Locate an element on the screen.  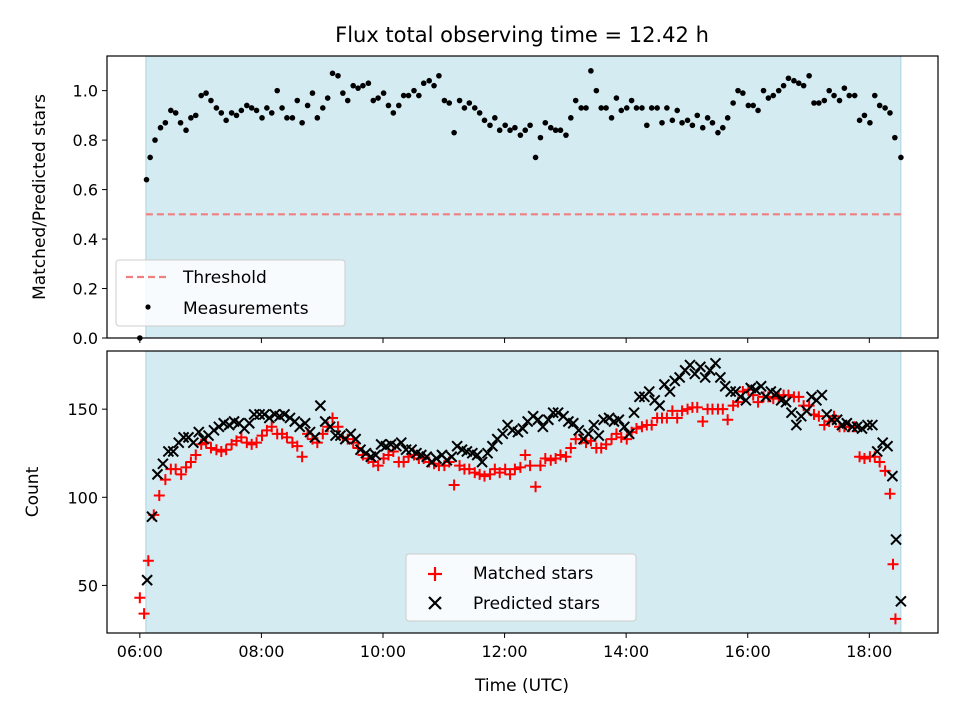
y-tick-label: 0.0 is located at coordinates (85, 338).